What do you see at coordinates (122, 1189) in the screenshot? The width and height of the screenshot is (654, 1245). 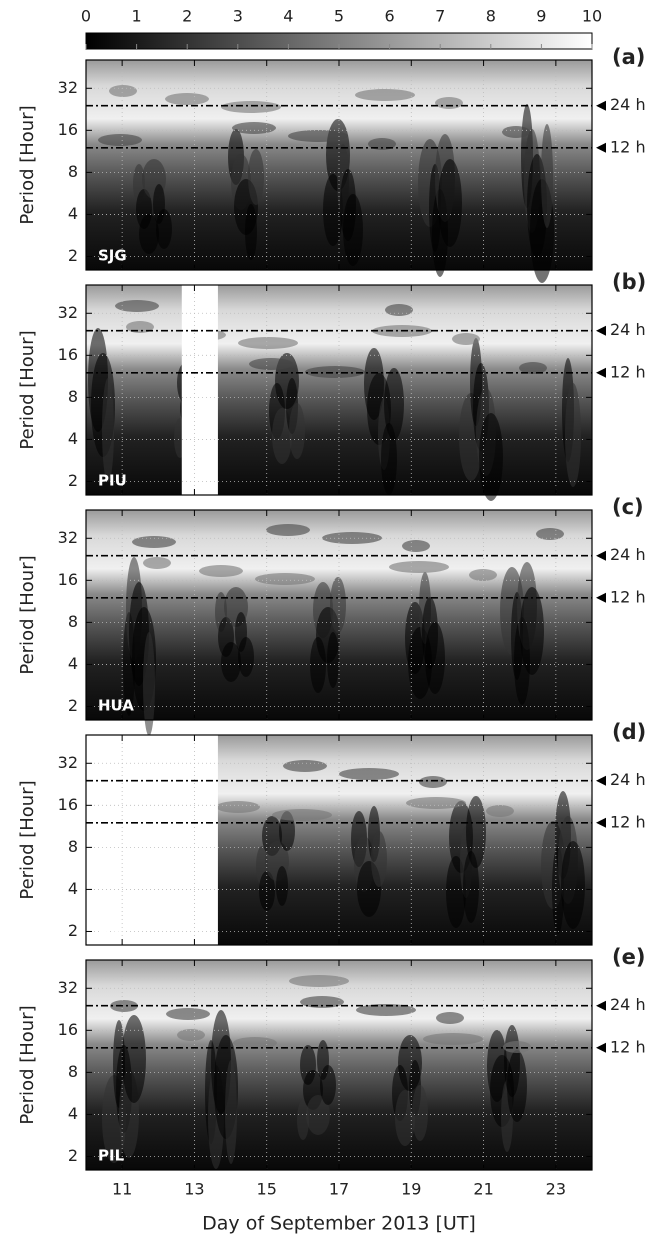 I see `x-tick-label: 11` at bounding box center [122, 1189].